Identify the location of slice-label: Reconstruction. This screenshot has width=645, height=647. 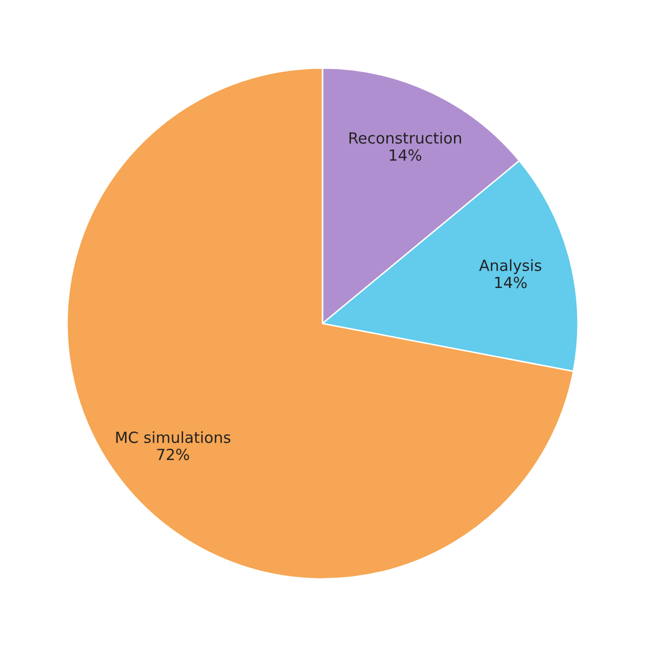
(405, 138).